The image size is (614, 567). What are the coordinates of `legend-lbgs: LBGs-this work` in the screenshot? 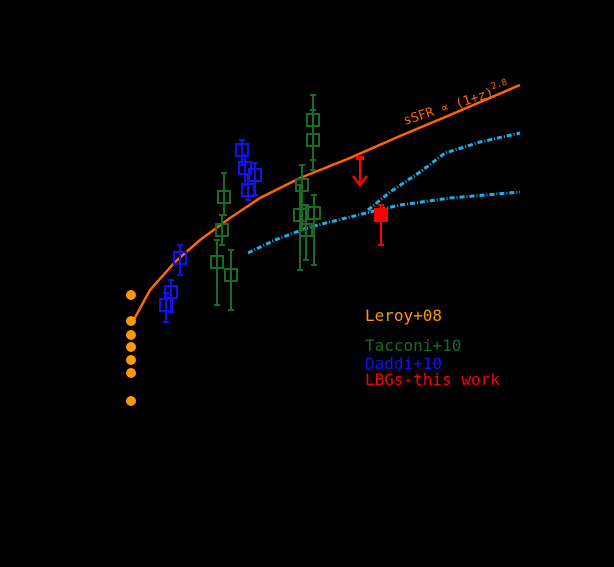 It's located at (432, 379).